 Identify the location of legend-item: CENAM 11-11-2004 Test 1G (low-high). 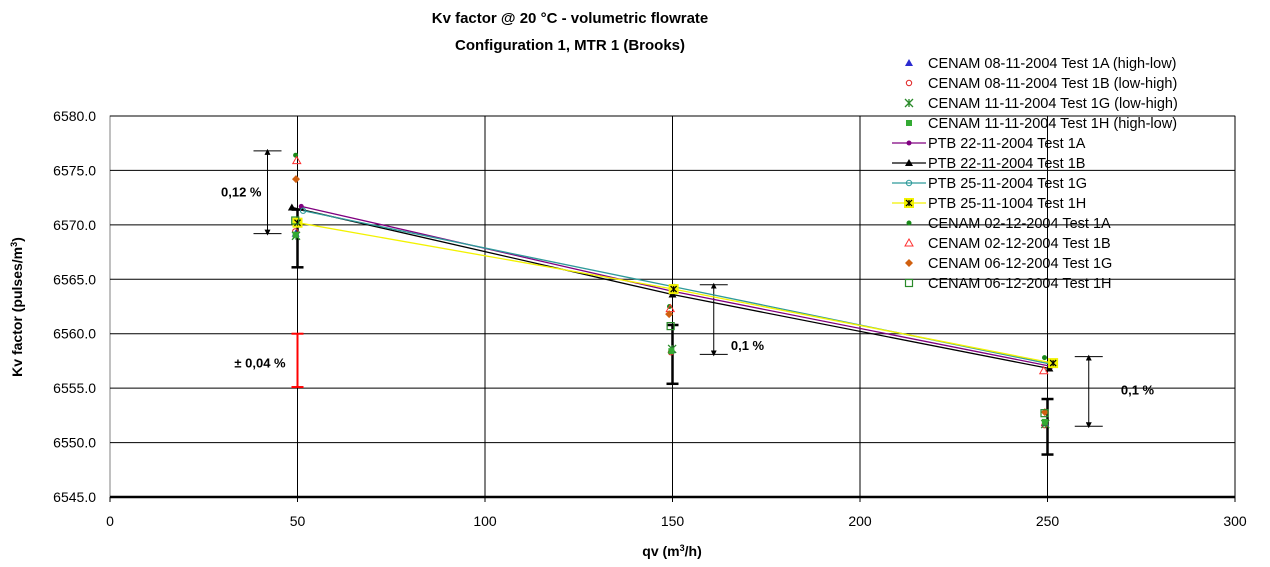
(1041, 104).